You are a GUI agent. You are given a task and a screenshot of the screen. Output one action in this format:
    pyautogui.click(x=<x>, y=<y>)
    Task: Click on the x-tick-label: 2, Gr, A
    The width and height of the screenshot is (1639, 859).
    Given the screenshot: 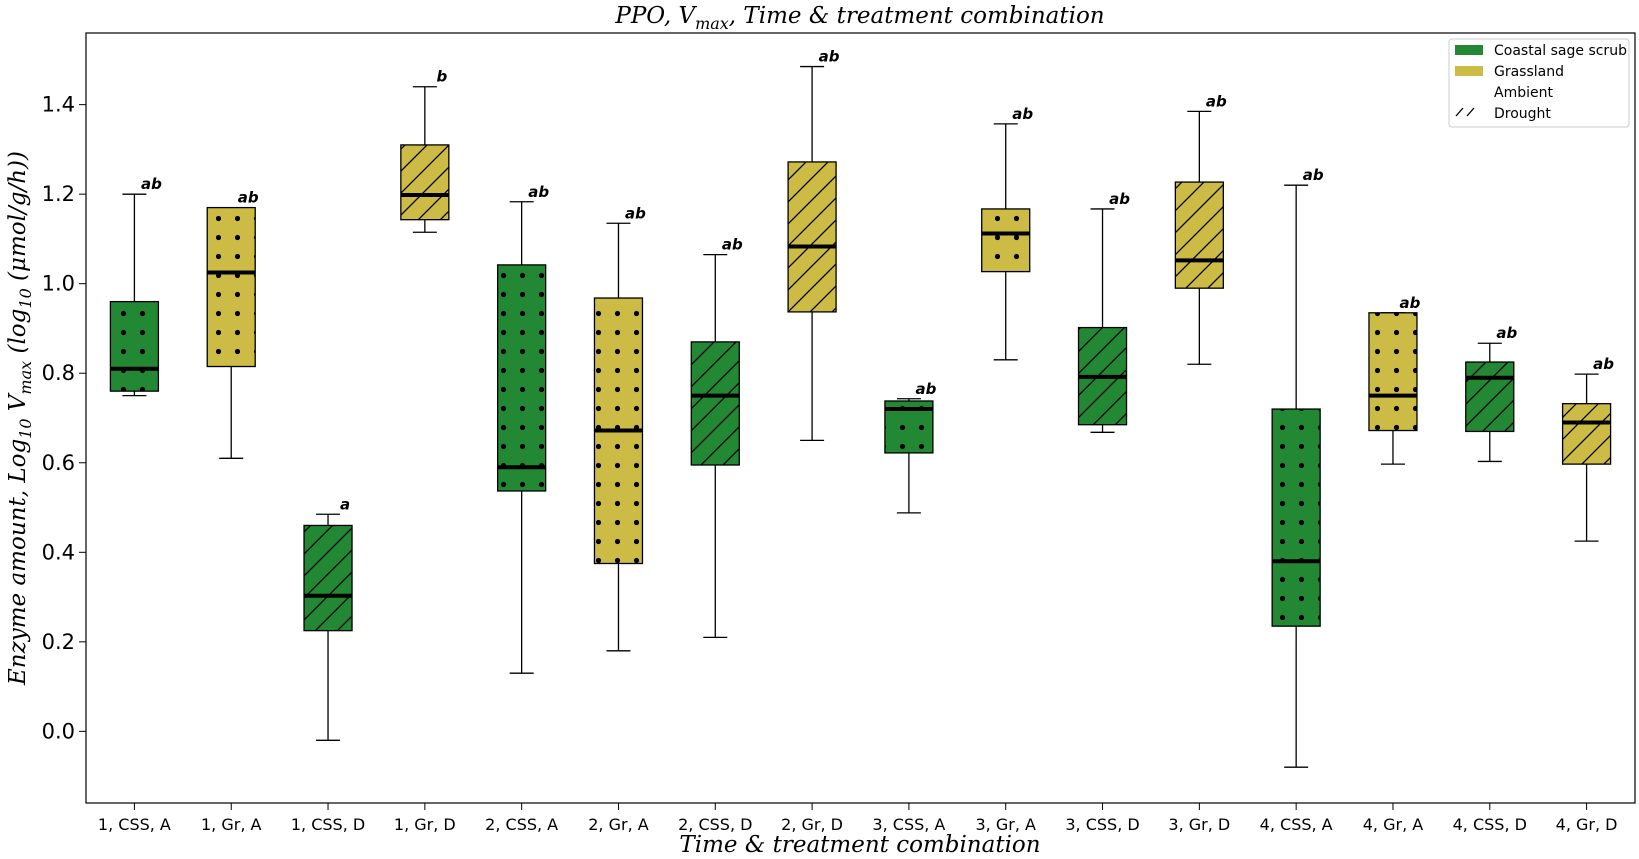 What is the action you would take?
    pyautogui.click(x=618, y=824)
    